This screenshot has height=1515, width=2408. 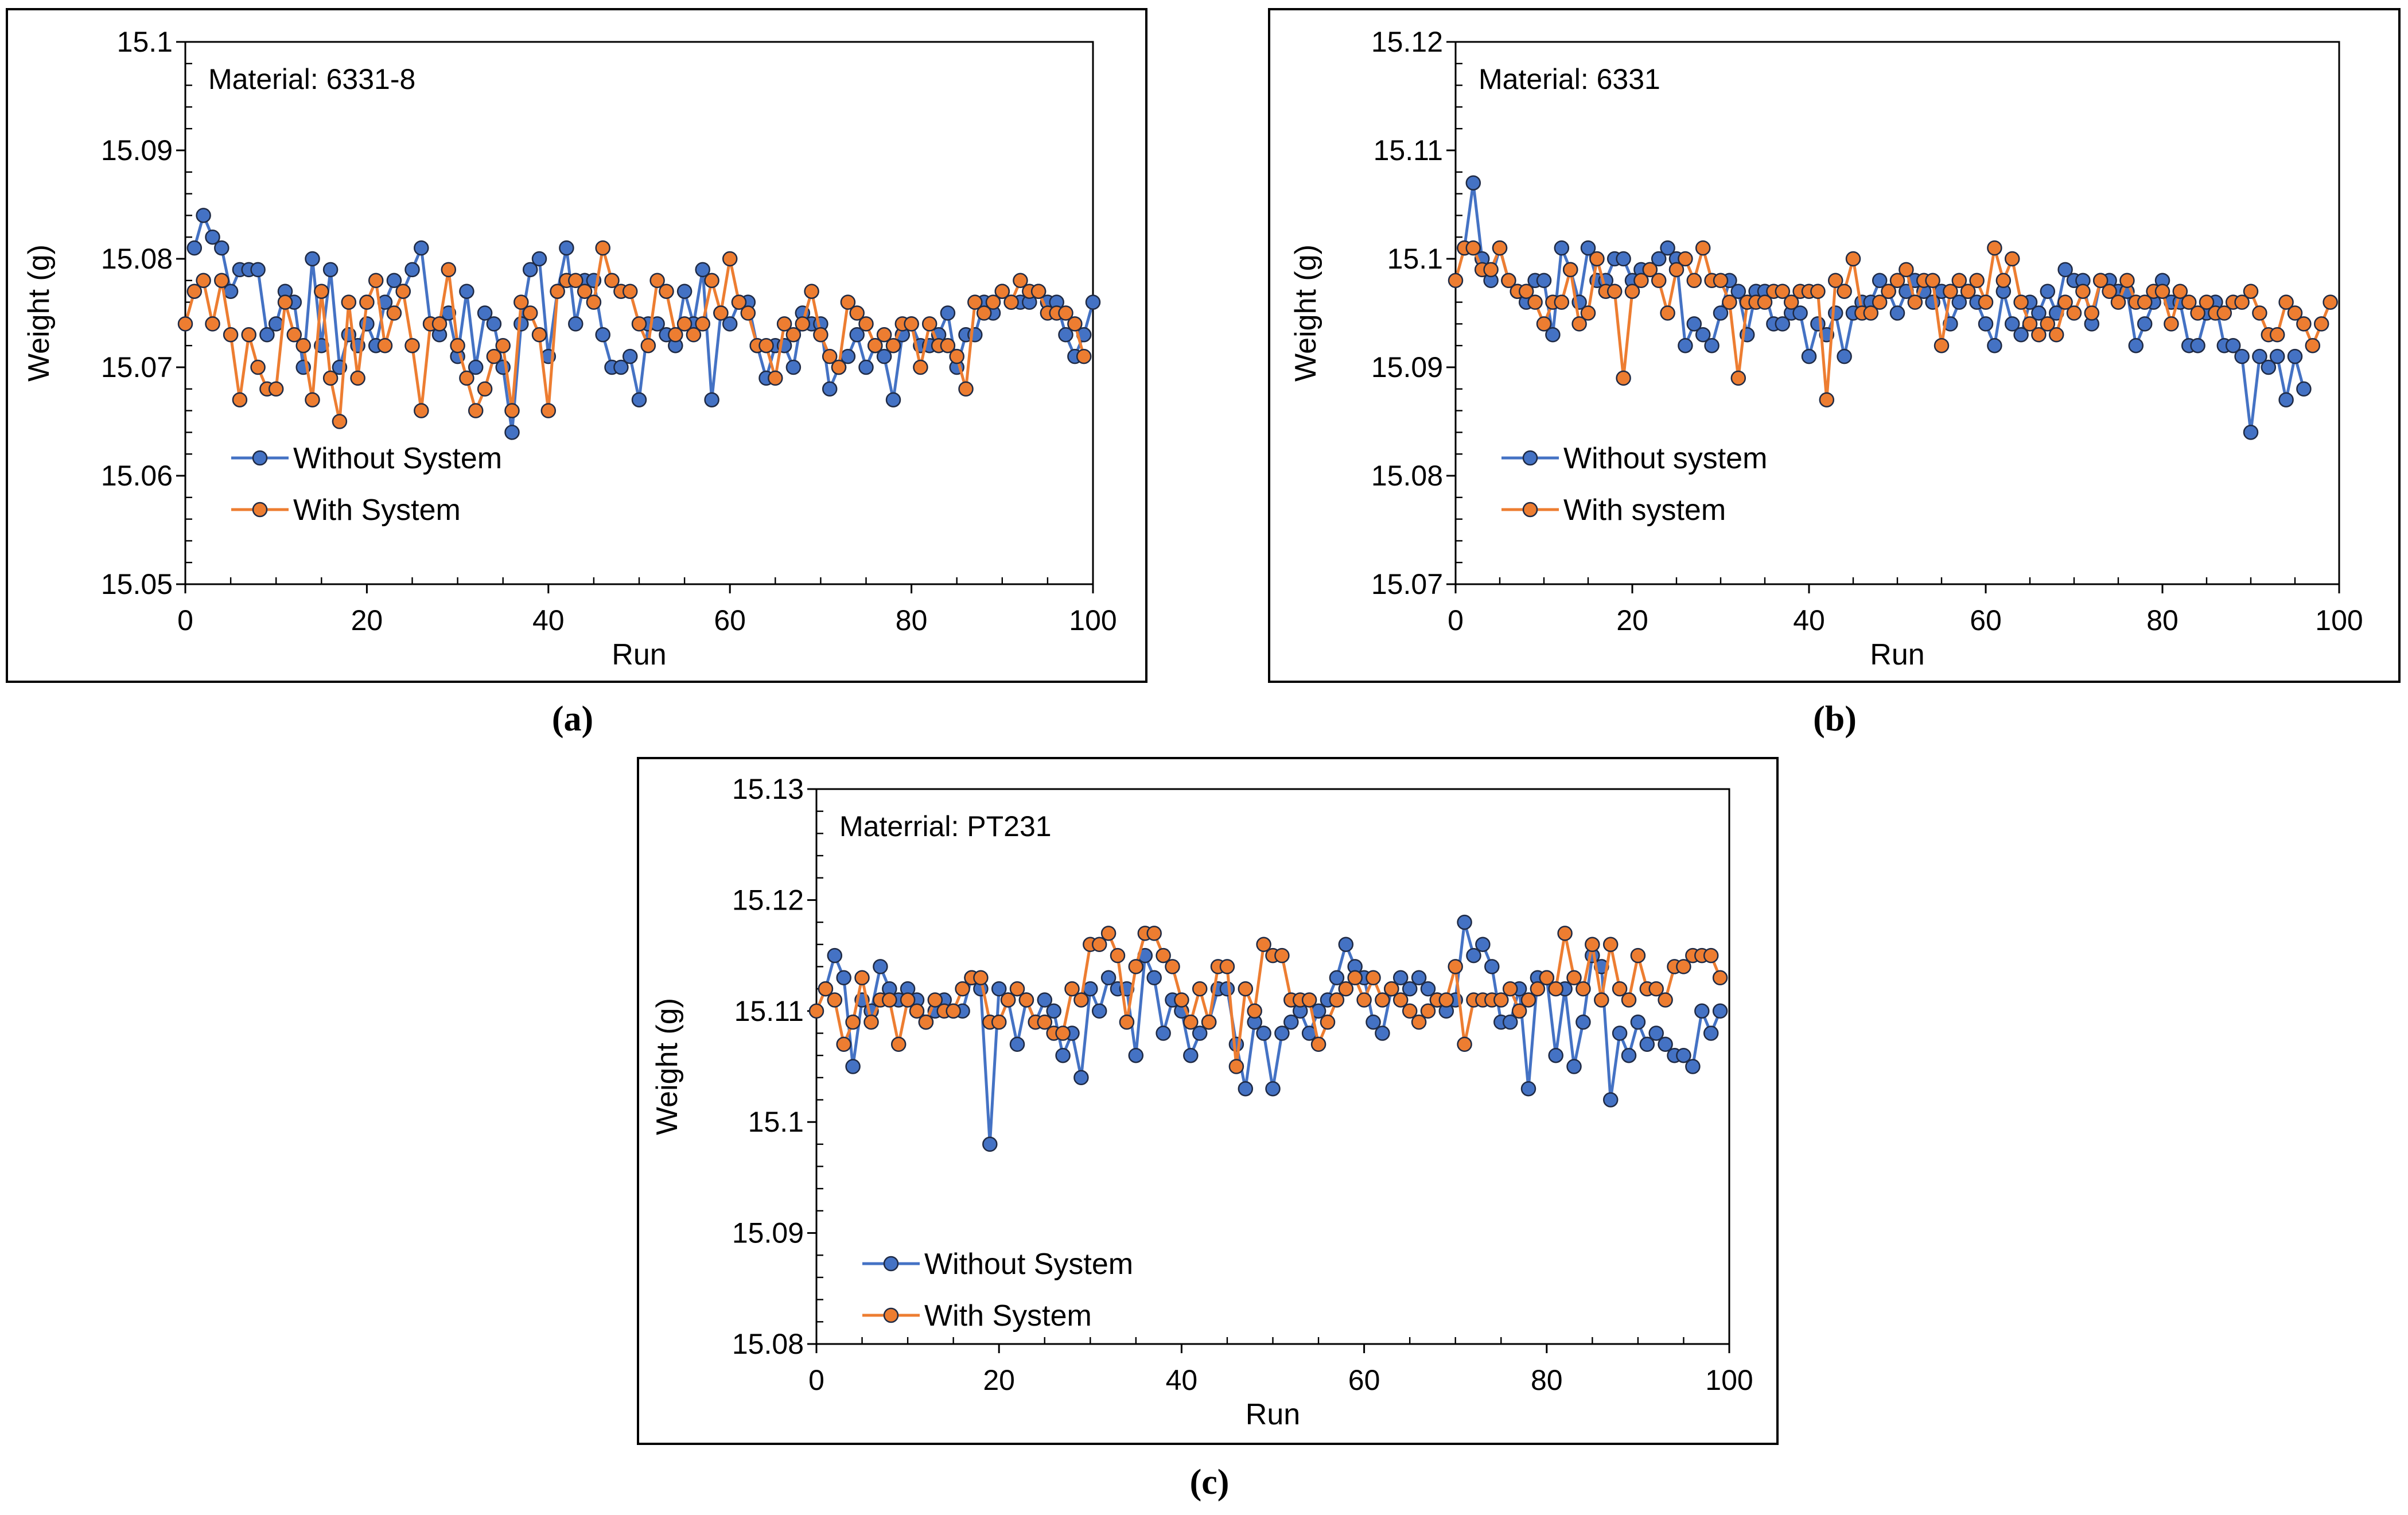 What do you see at coordinates (185, 620) in the screenshot?
I see `x-tick-label: 0` at bounding box center [185, 620].